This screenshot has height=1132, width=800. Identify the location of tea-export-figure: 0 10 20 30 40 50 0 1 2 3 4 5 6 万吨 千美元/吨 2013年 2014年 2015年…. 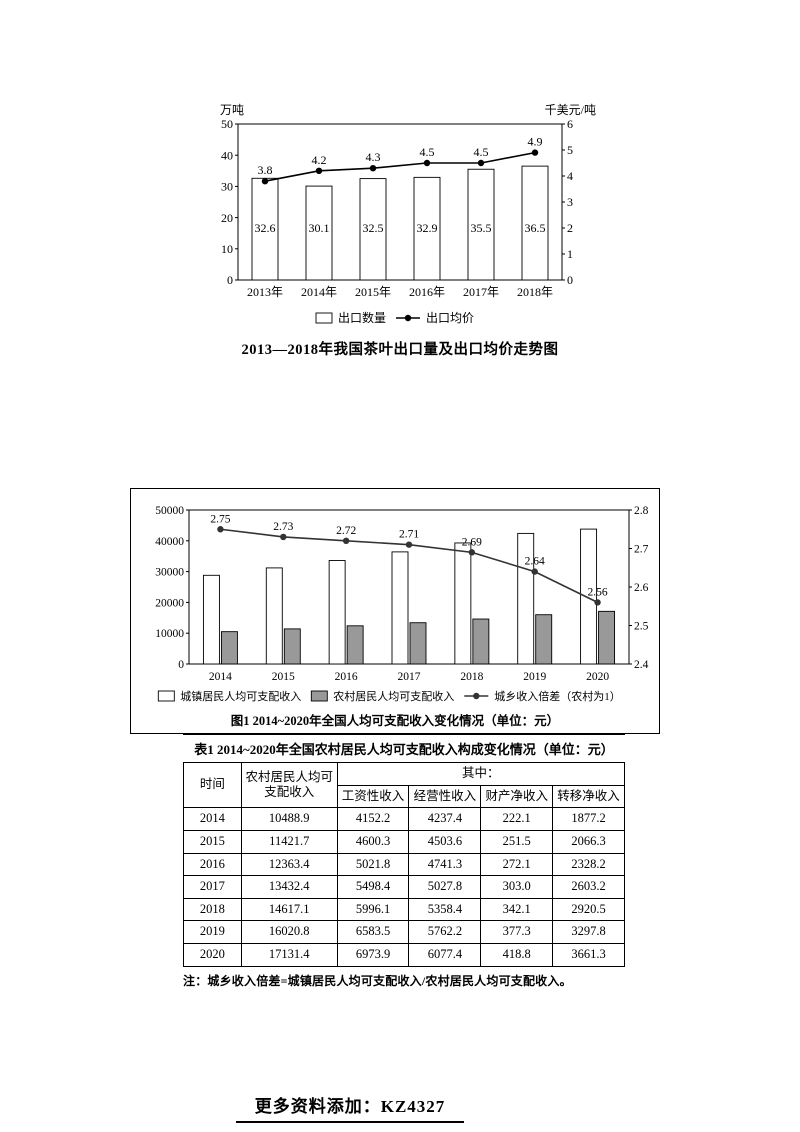
(400, 225).